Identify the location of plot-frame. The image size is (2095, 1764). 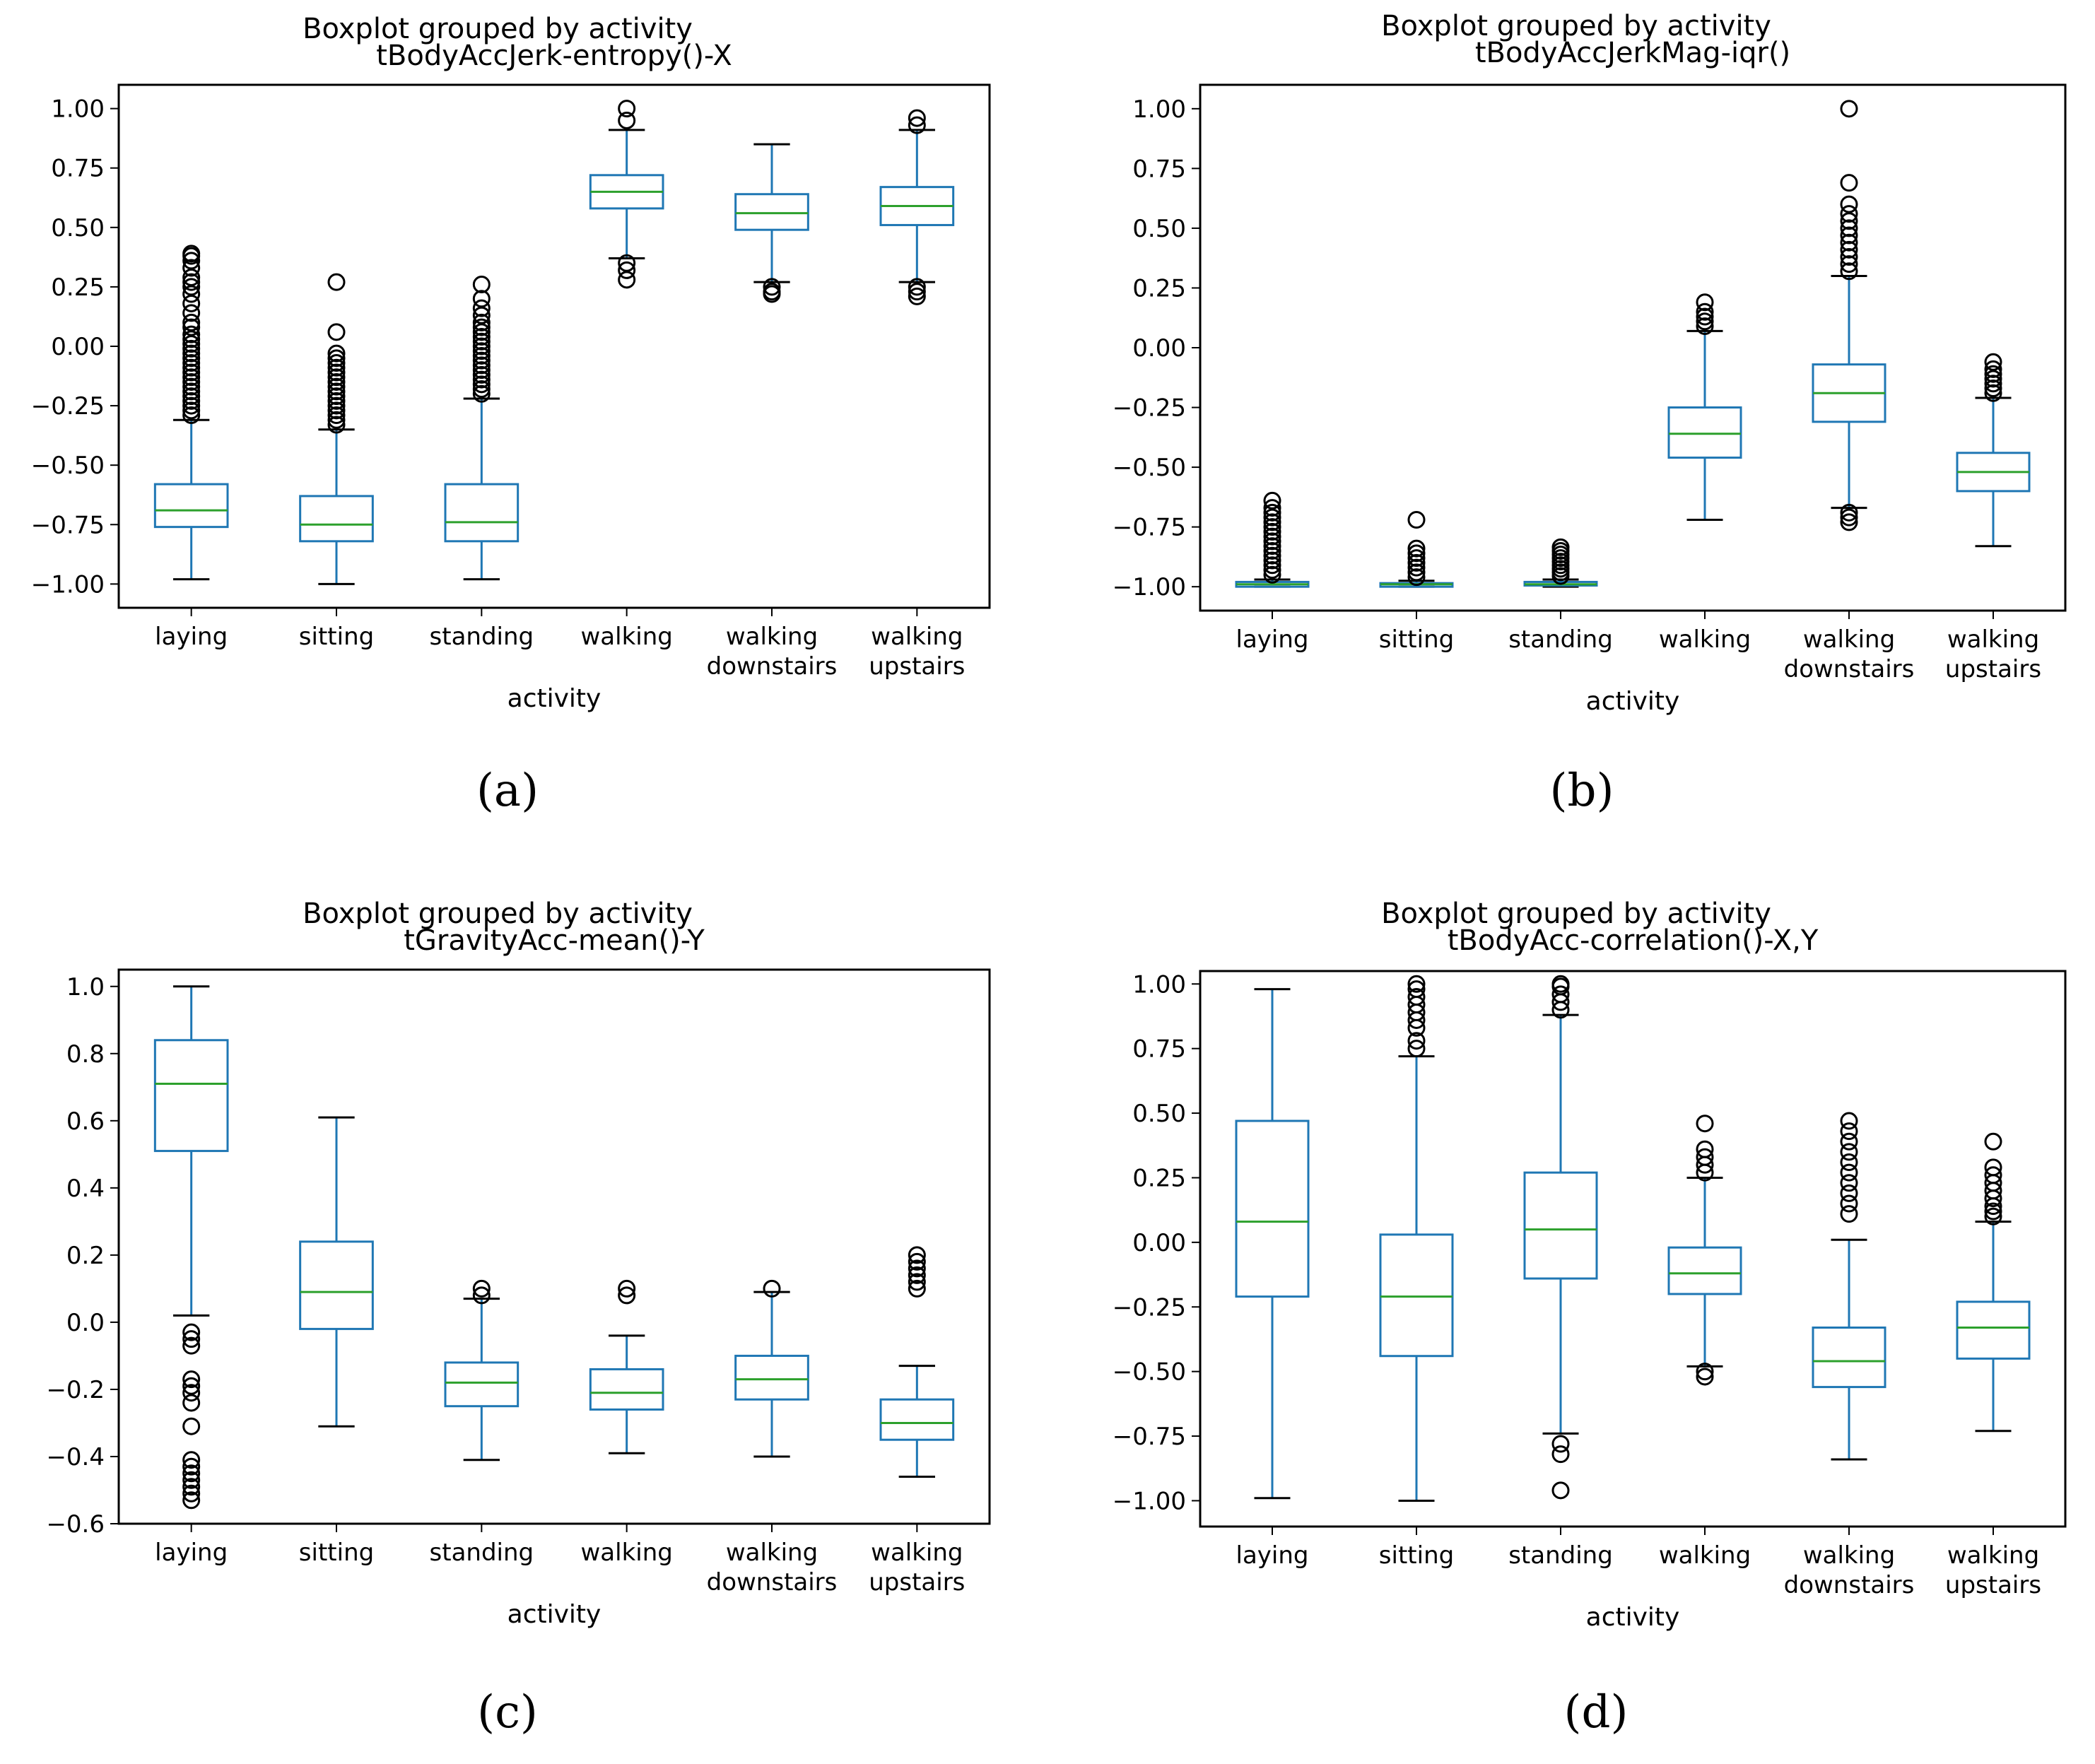
(554, 1247).